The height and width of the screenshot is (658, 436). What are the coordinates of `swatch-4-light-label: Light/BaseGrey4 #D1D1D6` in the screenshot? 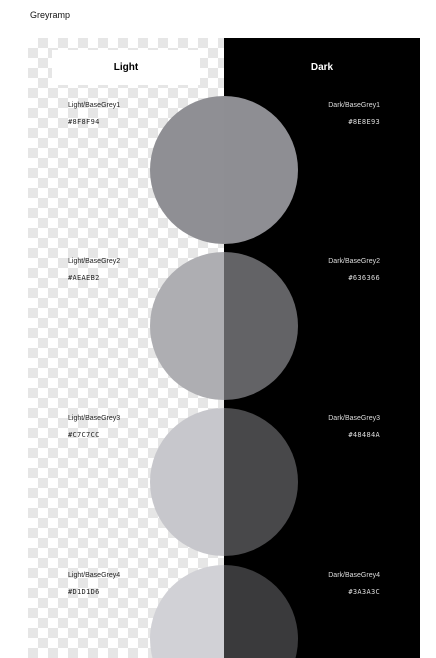 It's located at (94, 584).